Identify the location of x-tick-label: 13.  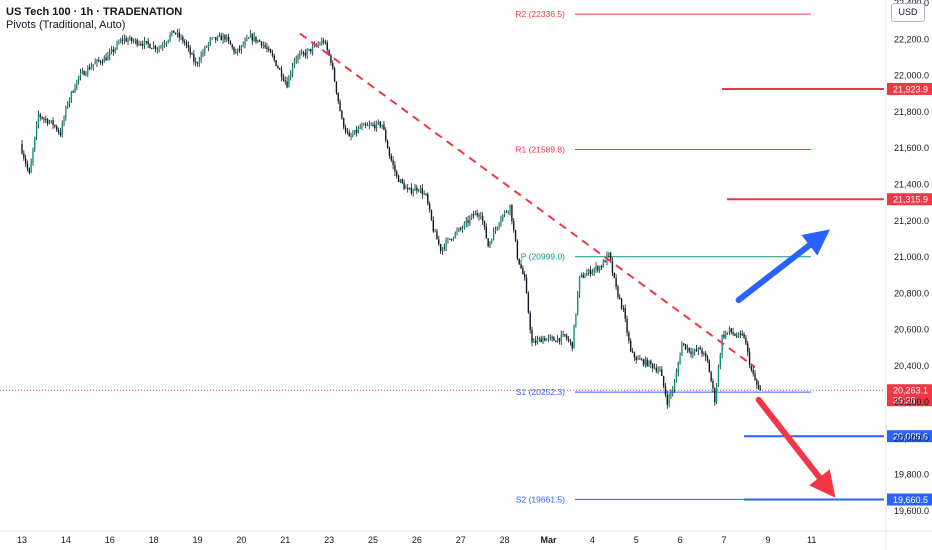
(22, 540).